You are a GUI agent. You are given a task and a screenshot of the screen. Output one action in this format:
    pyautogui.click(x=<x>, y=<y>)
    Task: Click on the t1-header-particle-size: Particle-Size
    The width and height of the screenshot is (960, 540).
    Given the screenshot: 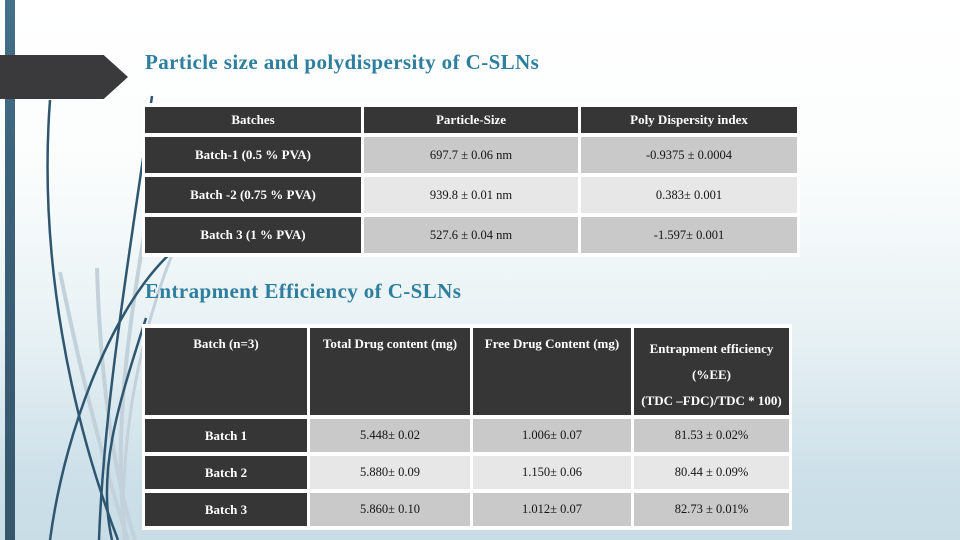 What is the action you would take?
    pyautogui.click(x=471, y=120)
    